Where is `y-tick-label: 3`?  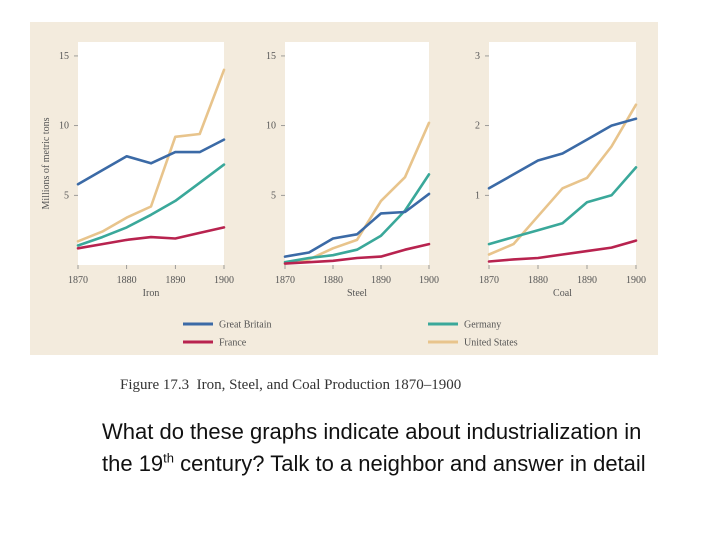 y-tick-label: 3 is located at coordinates (477, 56).